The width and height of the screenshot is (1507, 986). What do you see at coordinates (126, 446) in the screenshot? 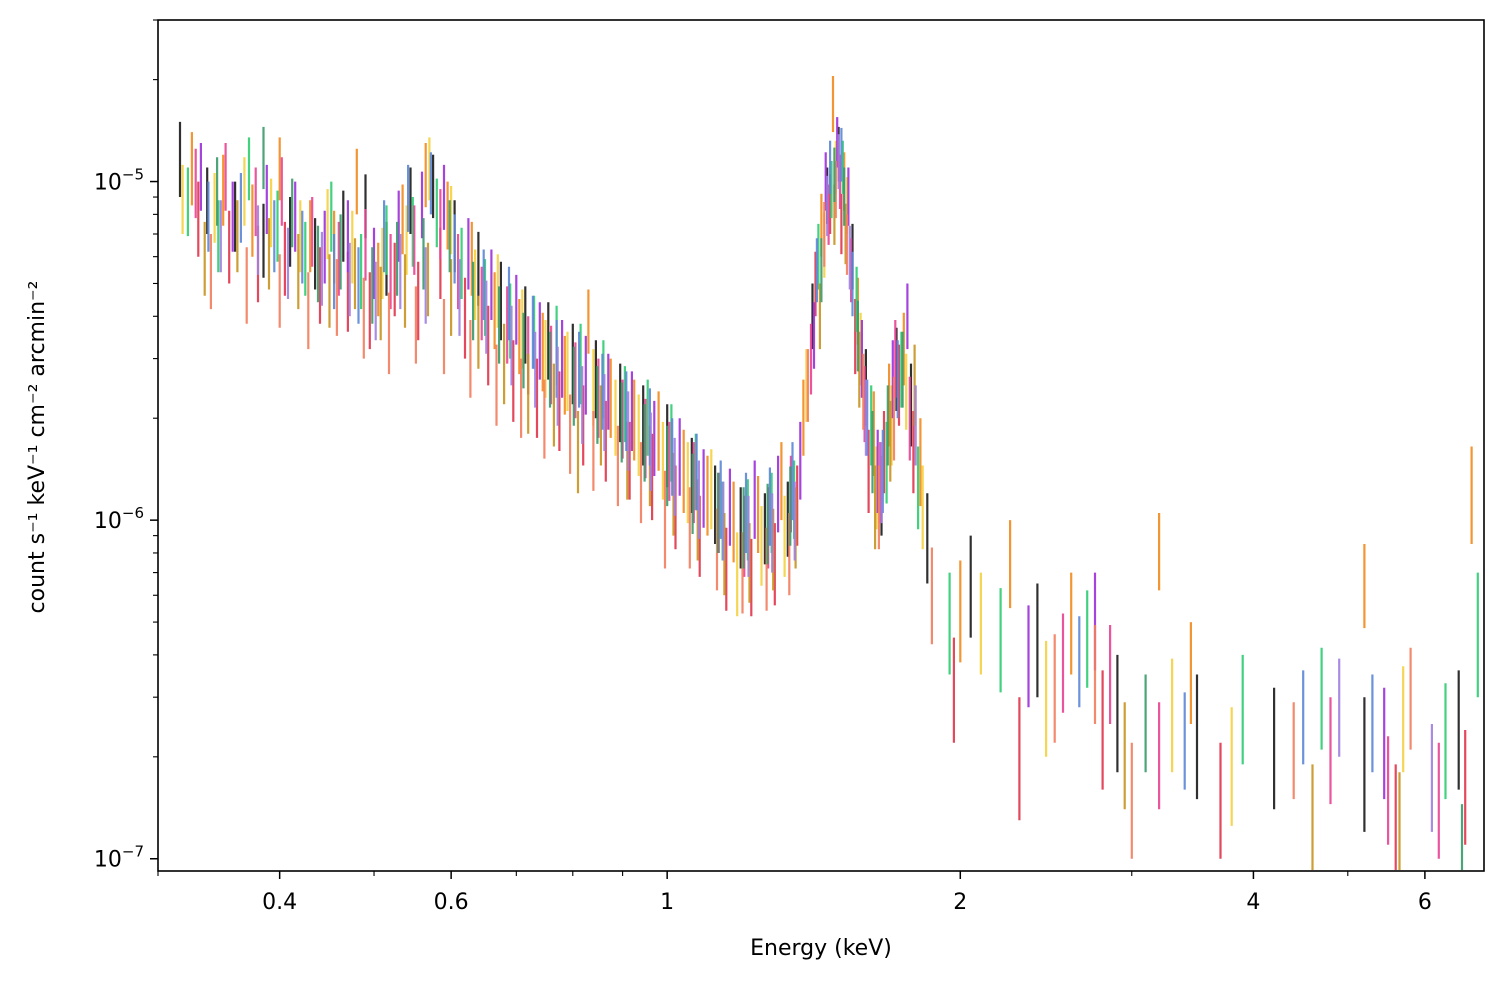
I see `y-axis: 10⁻⁵ 10⁻⁶ 10⁻⁷` at bounding box center [126, 446].